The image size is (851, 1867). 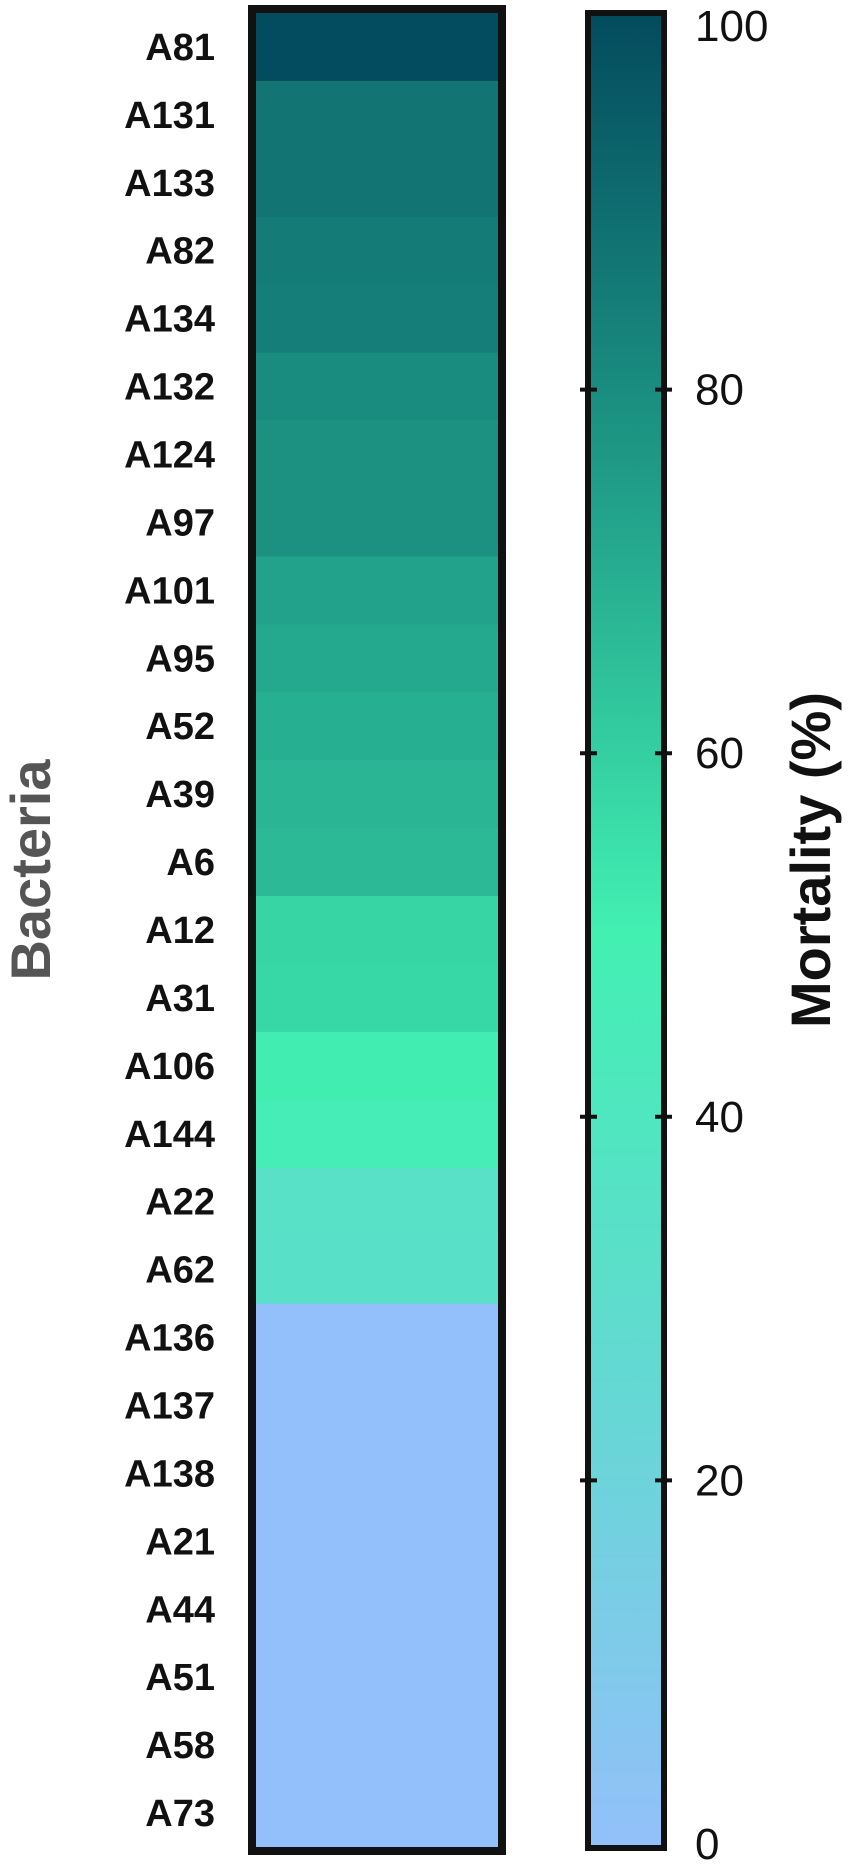 What do you see at coordinates (190, 863) in the screenshot?
I see `row-label: A6` at bounding box center [190, 863].